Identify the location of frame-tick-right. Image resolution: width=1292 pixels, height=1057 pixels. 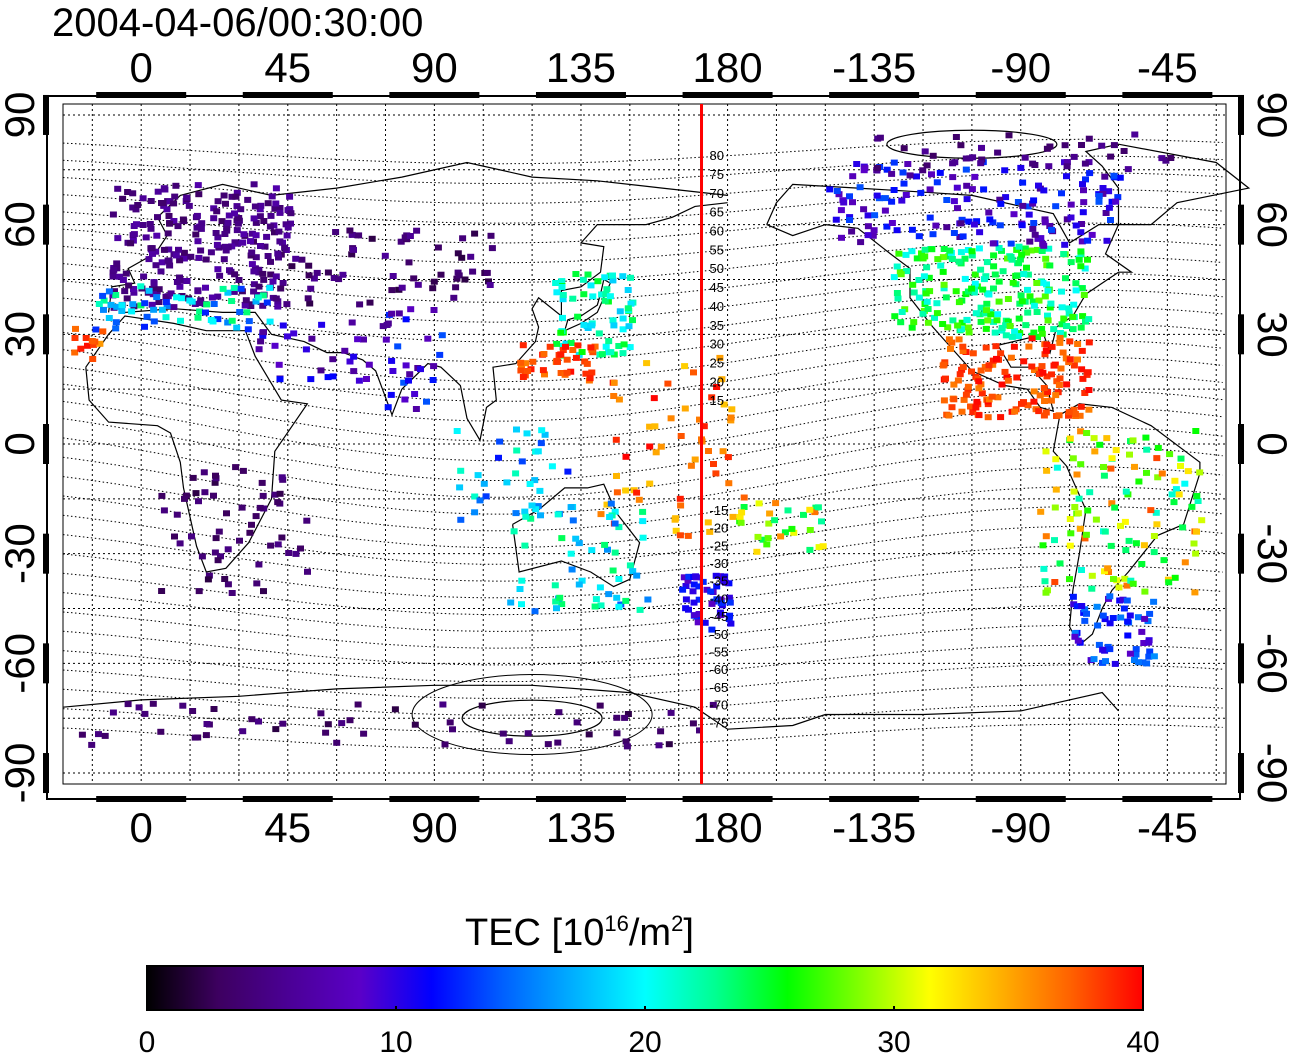
(1241, 663).